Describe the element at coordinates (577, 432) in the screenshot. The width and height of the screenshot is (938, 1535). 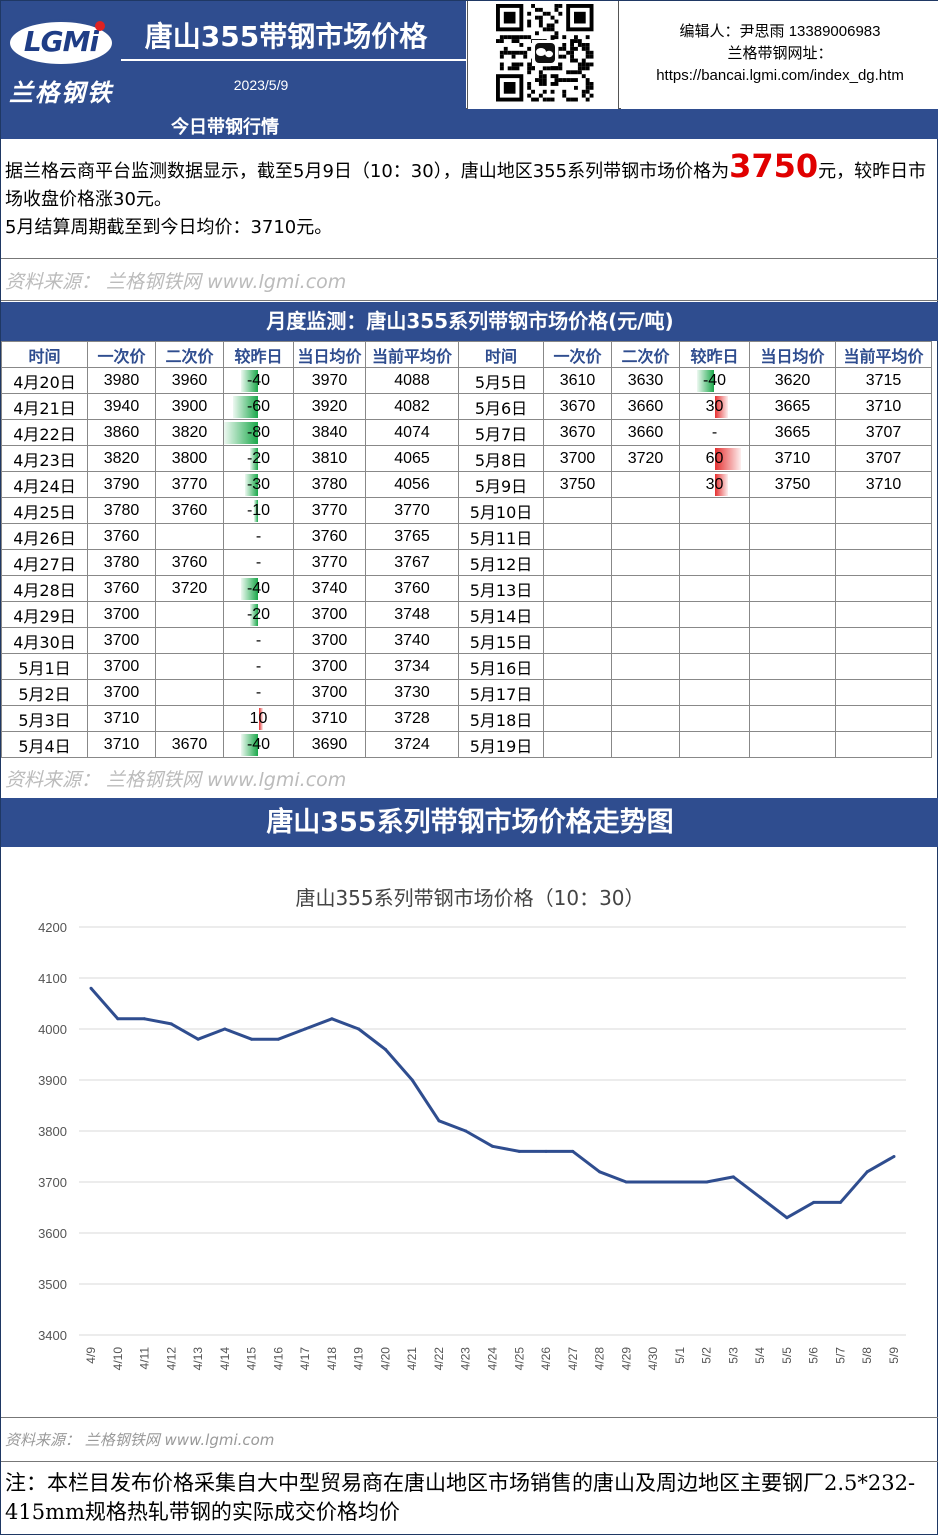
I see `first-price-cell: 3670` at that location.